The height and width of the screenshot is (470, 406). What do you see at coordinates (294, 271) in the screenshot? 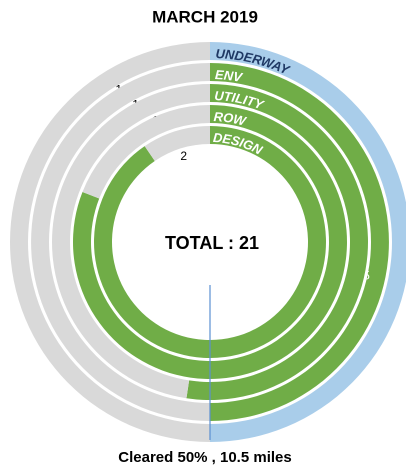
I see `completed-value-label: 19` at bounding box center [294, 271].